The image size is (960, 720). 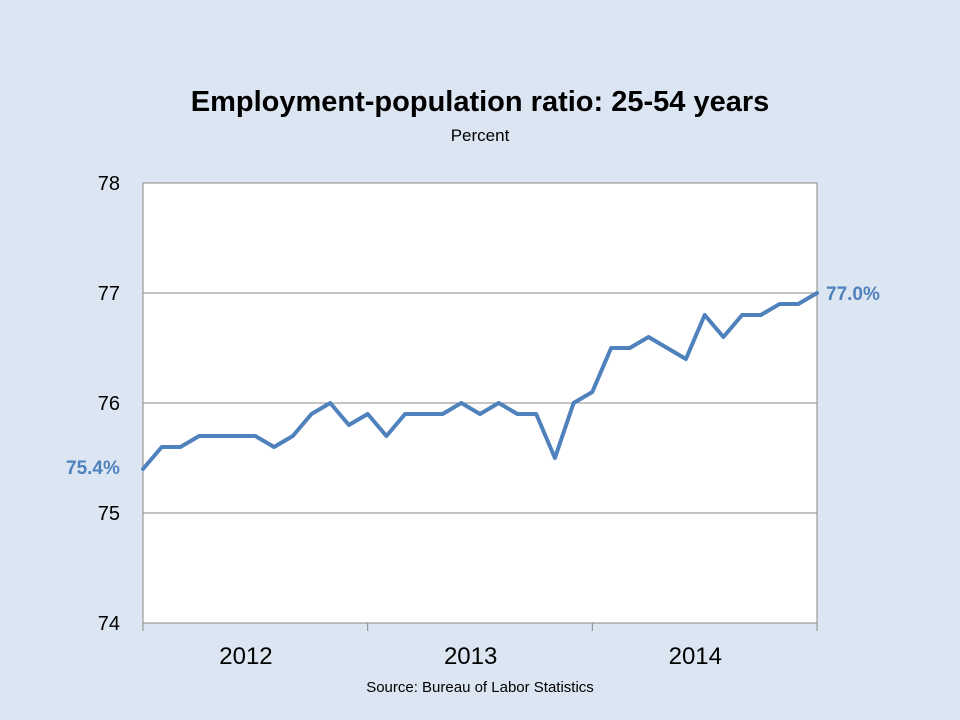 I want to click on chart-subtitle: Percent, so click(x=480, y=135).